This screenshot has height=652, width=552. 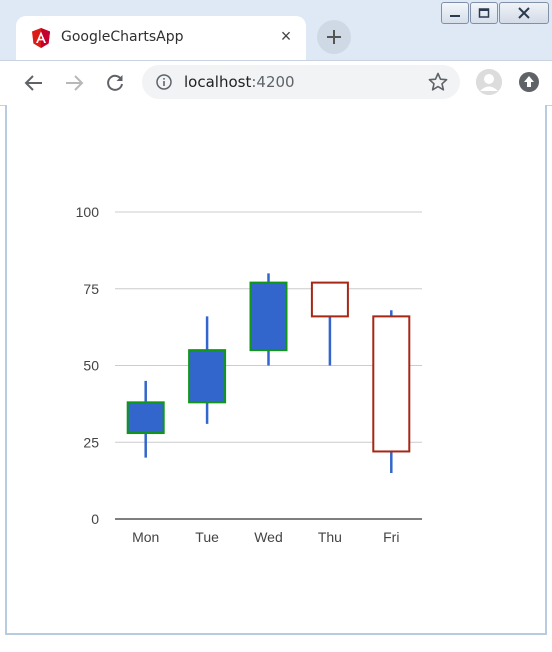 What do you see at coordinates (34, 83) in the screenshot?
I see `back-icon` at bounding box center [34, 83].